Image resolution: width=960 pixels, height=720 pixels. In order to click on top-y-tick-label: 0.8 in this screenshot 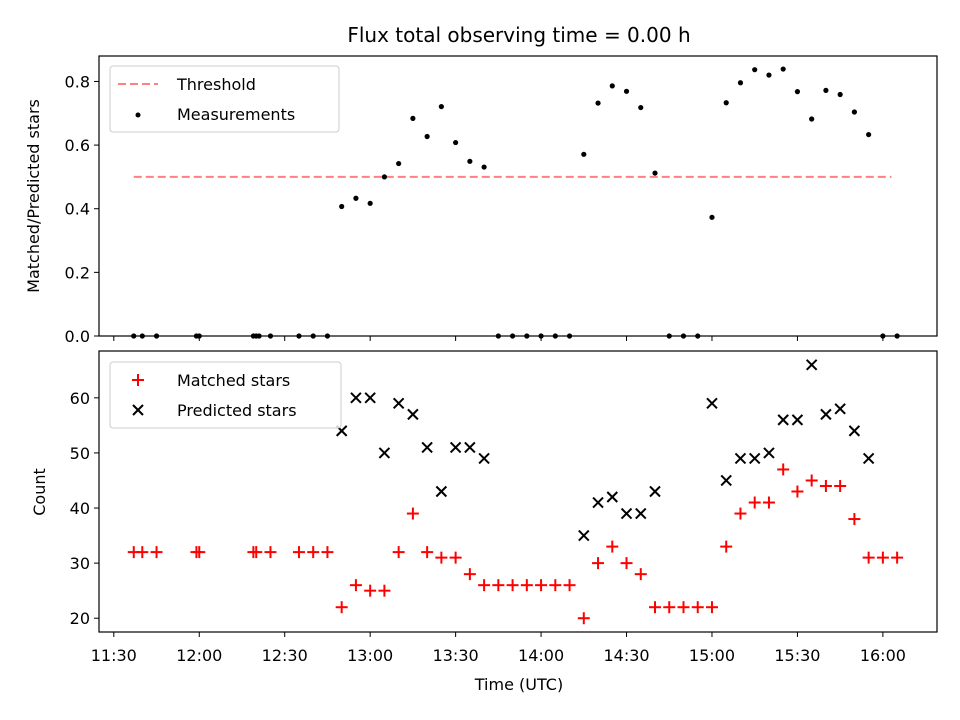, I will do `click(77, 81)`.